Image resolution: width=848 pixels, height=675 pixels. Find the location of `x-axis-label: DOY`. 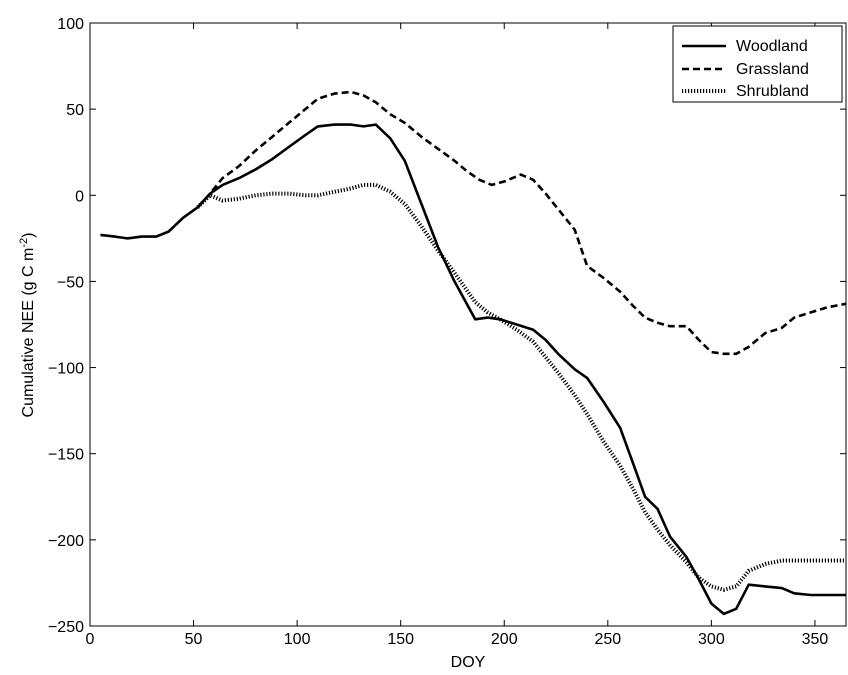

x-axis-label: DOY is located at coordinates (468, 662).